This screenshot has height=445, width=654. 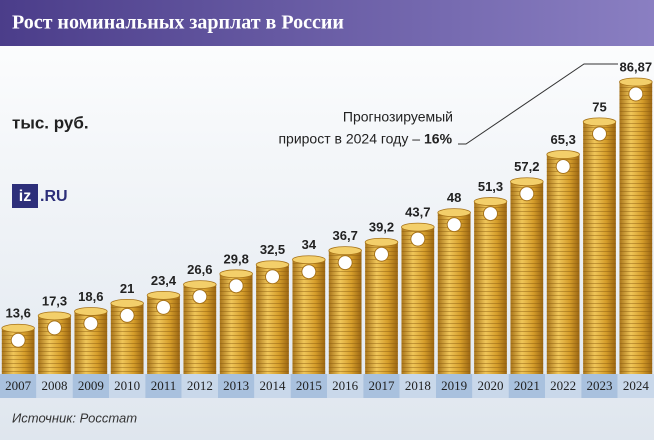 I want to click on value-label: 18,6, so click(x=90, y=296).